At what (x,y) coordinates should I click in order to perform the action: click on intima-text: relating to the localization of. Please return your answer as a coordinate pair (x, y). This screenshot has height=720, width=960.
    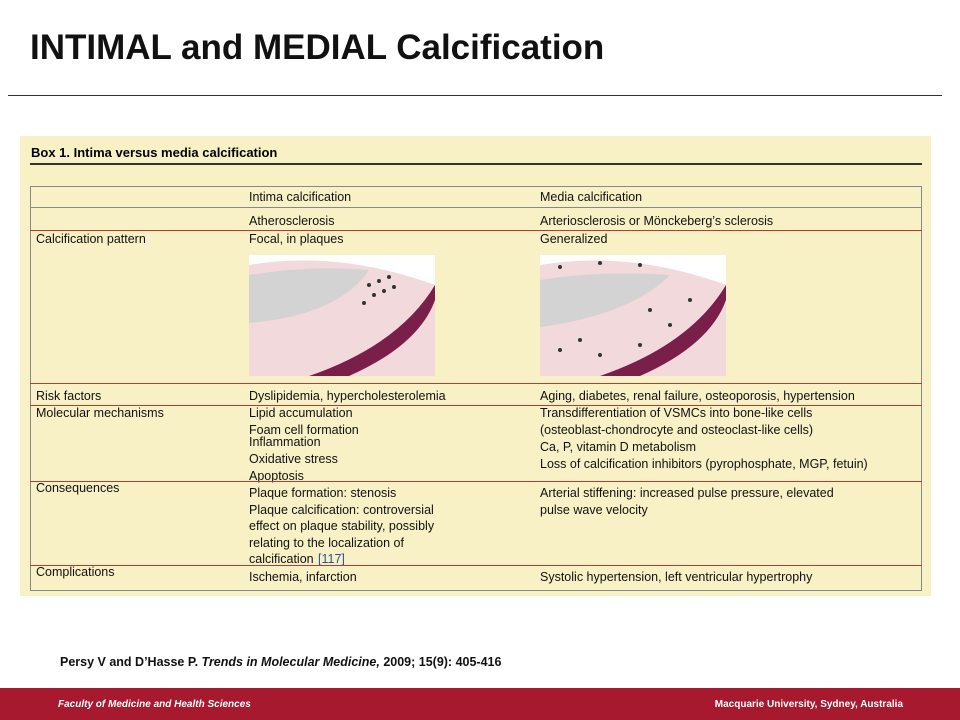
    Looking at the image, I should click on (326, 542).